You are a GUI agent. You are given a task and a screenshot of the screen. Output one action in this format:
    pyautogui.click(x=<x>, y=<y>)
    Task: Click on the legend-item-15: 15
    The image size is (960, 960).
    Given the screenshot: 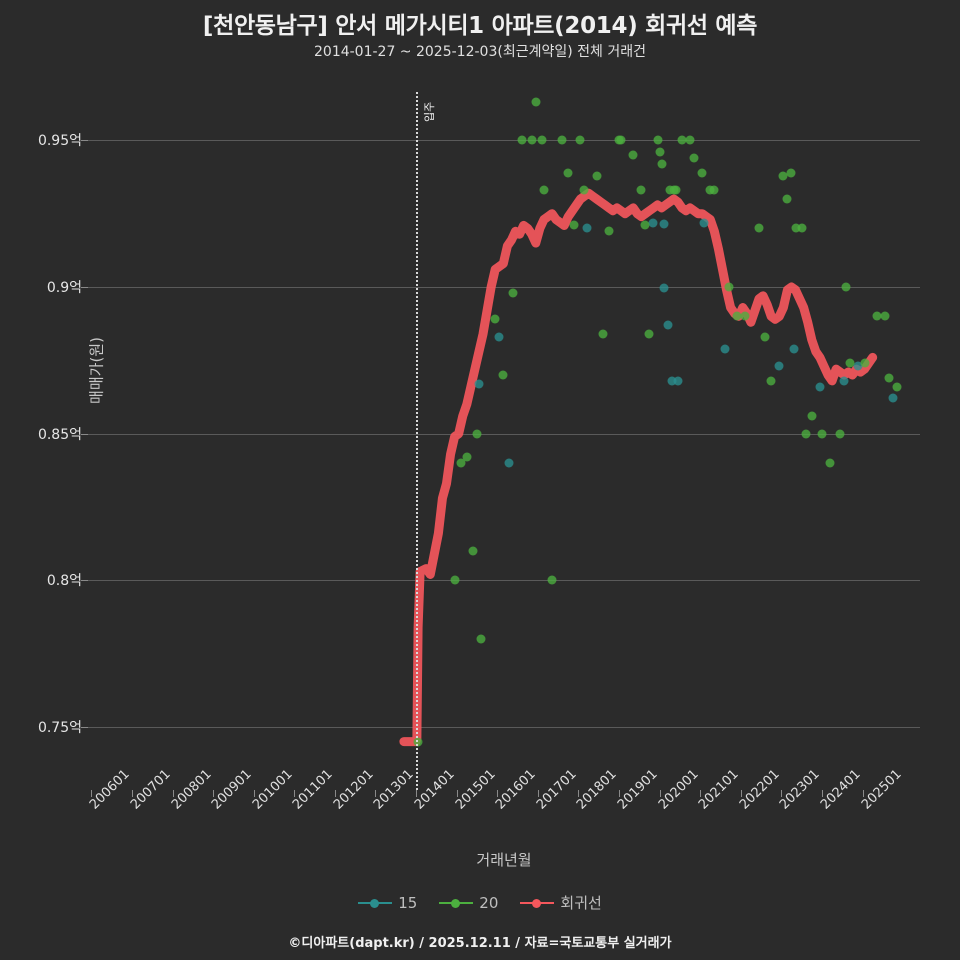 What is the action you would take?
    pyautogui.click(x=387, y=903)
    